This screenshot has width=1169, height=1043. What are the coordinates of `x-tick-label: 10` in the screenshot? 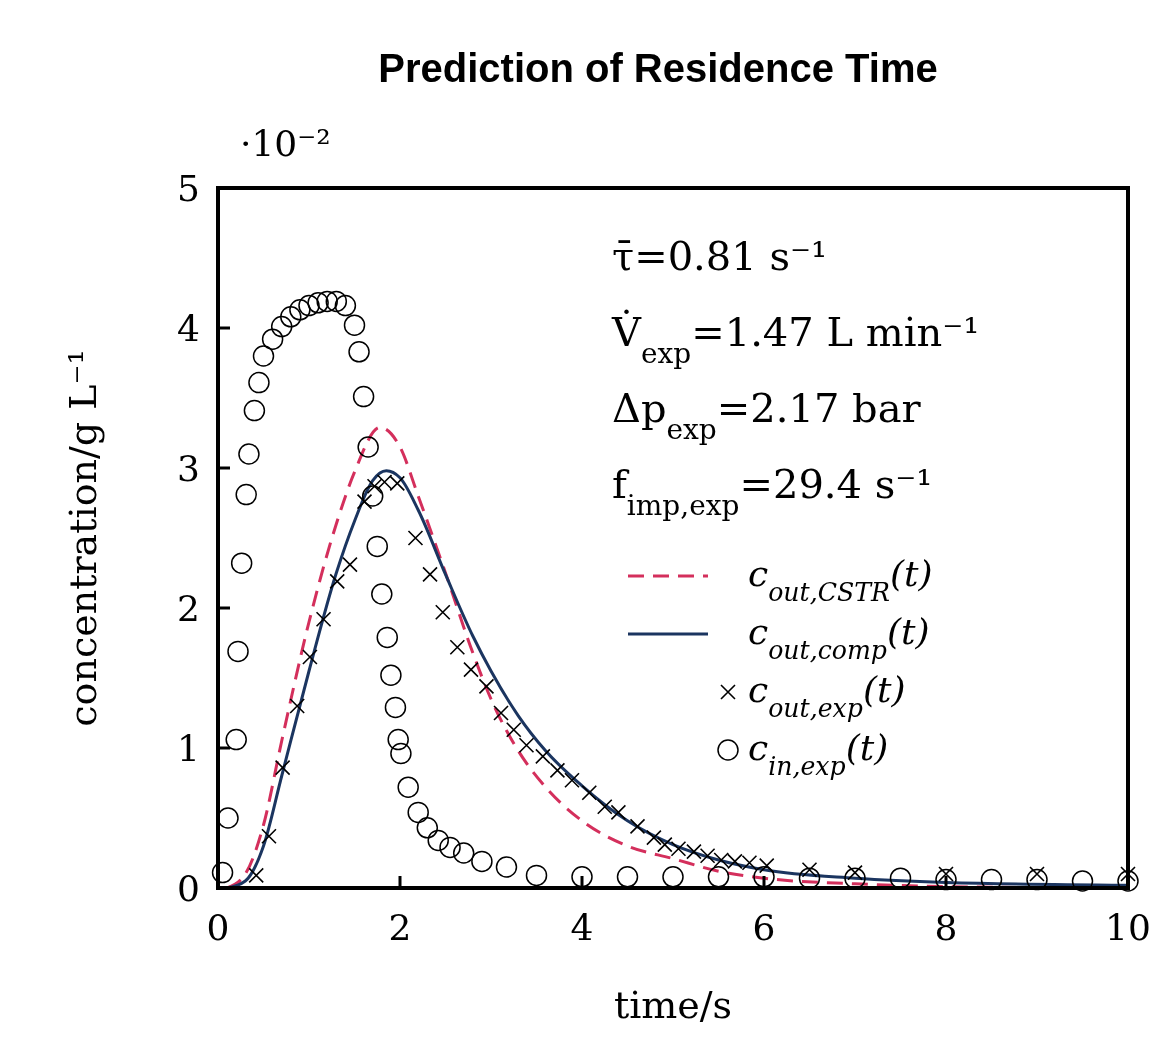 It's located at (1128, 927).